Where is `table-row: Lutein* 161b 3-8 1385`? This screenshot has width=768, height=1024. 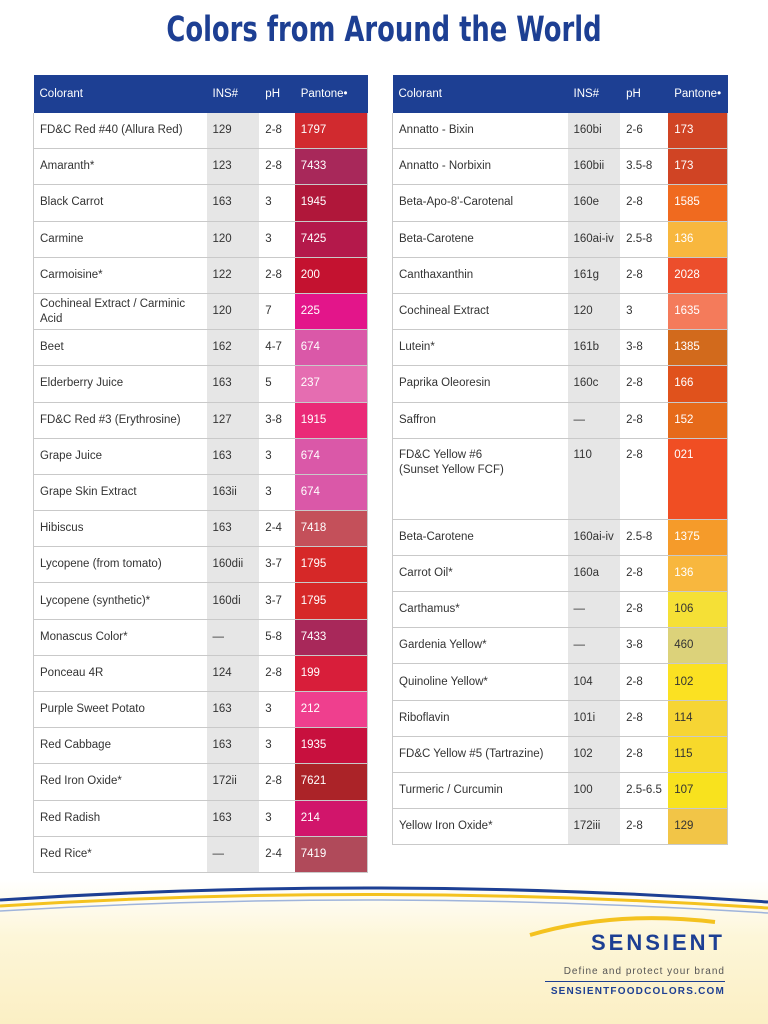
table-row: Lutein* 161b 3-8 1385 is located at coordinates (560, 348).